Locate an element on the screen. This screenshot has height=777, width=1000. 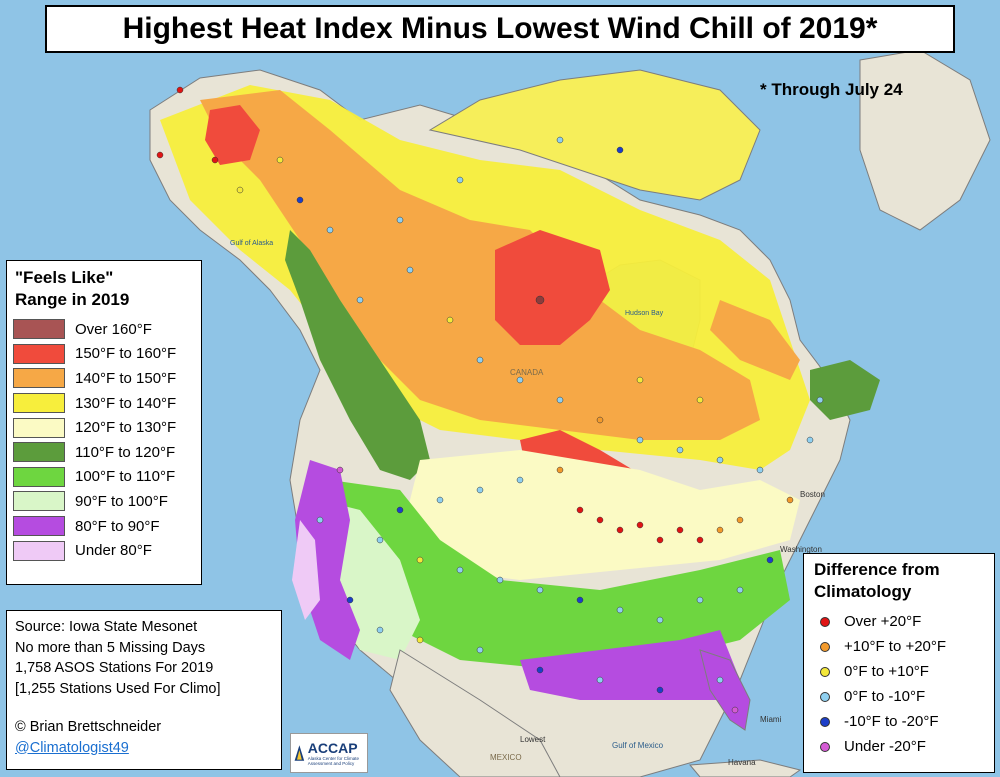
land-arctic-islands is located at coordinates (594, 135).